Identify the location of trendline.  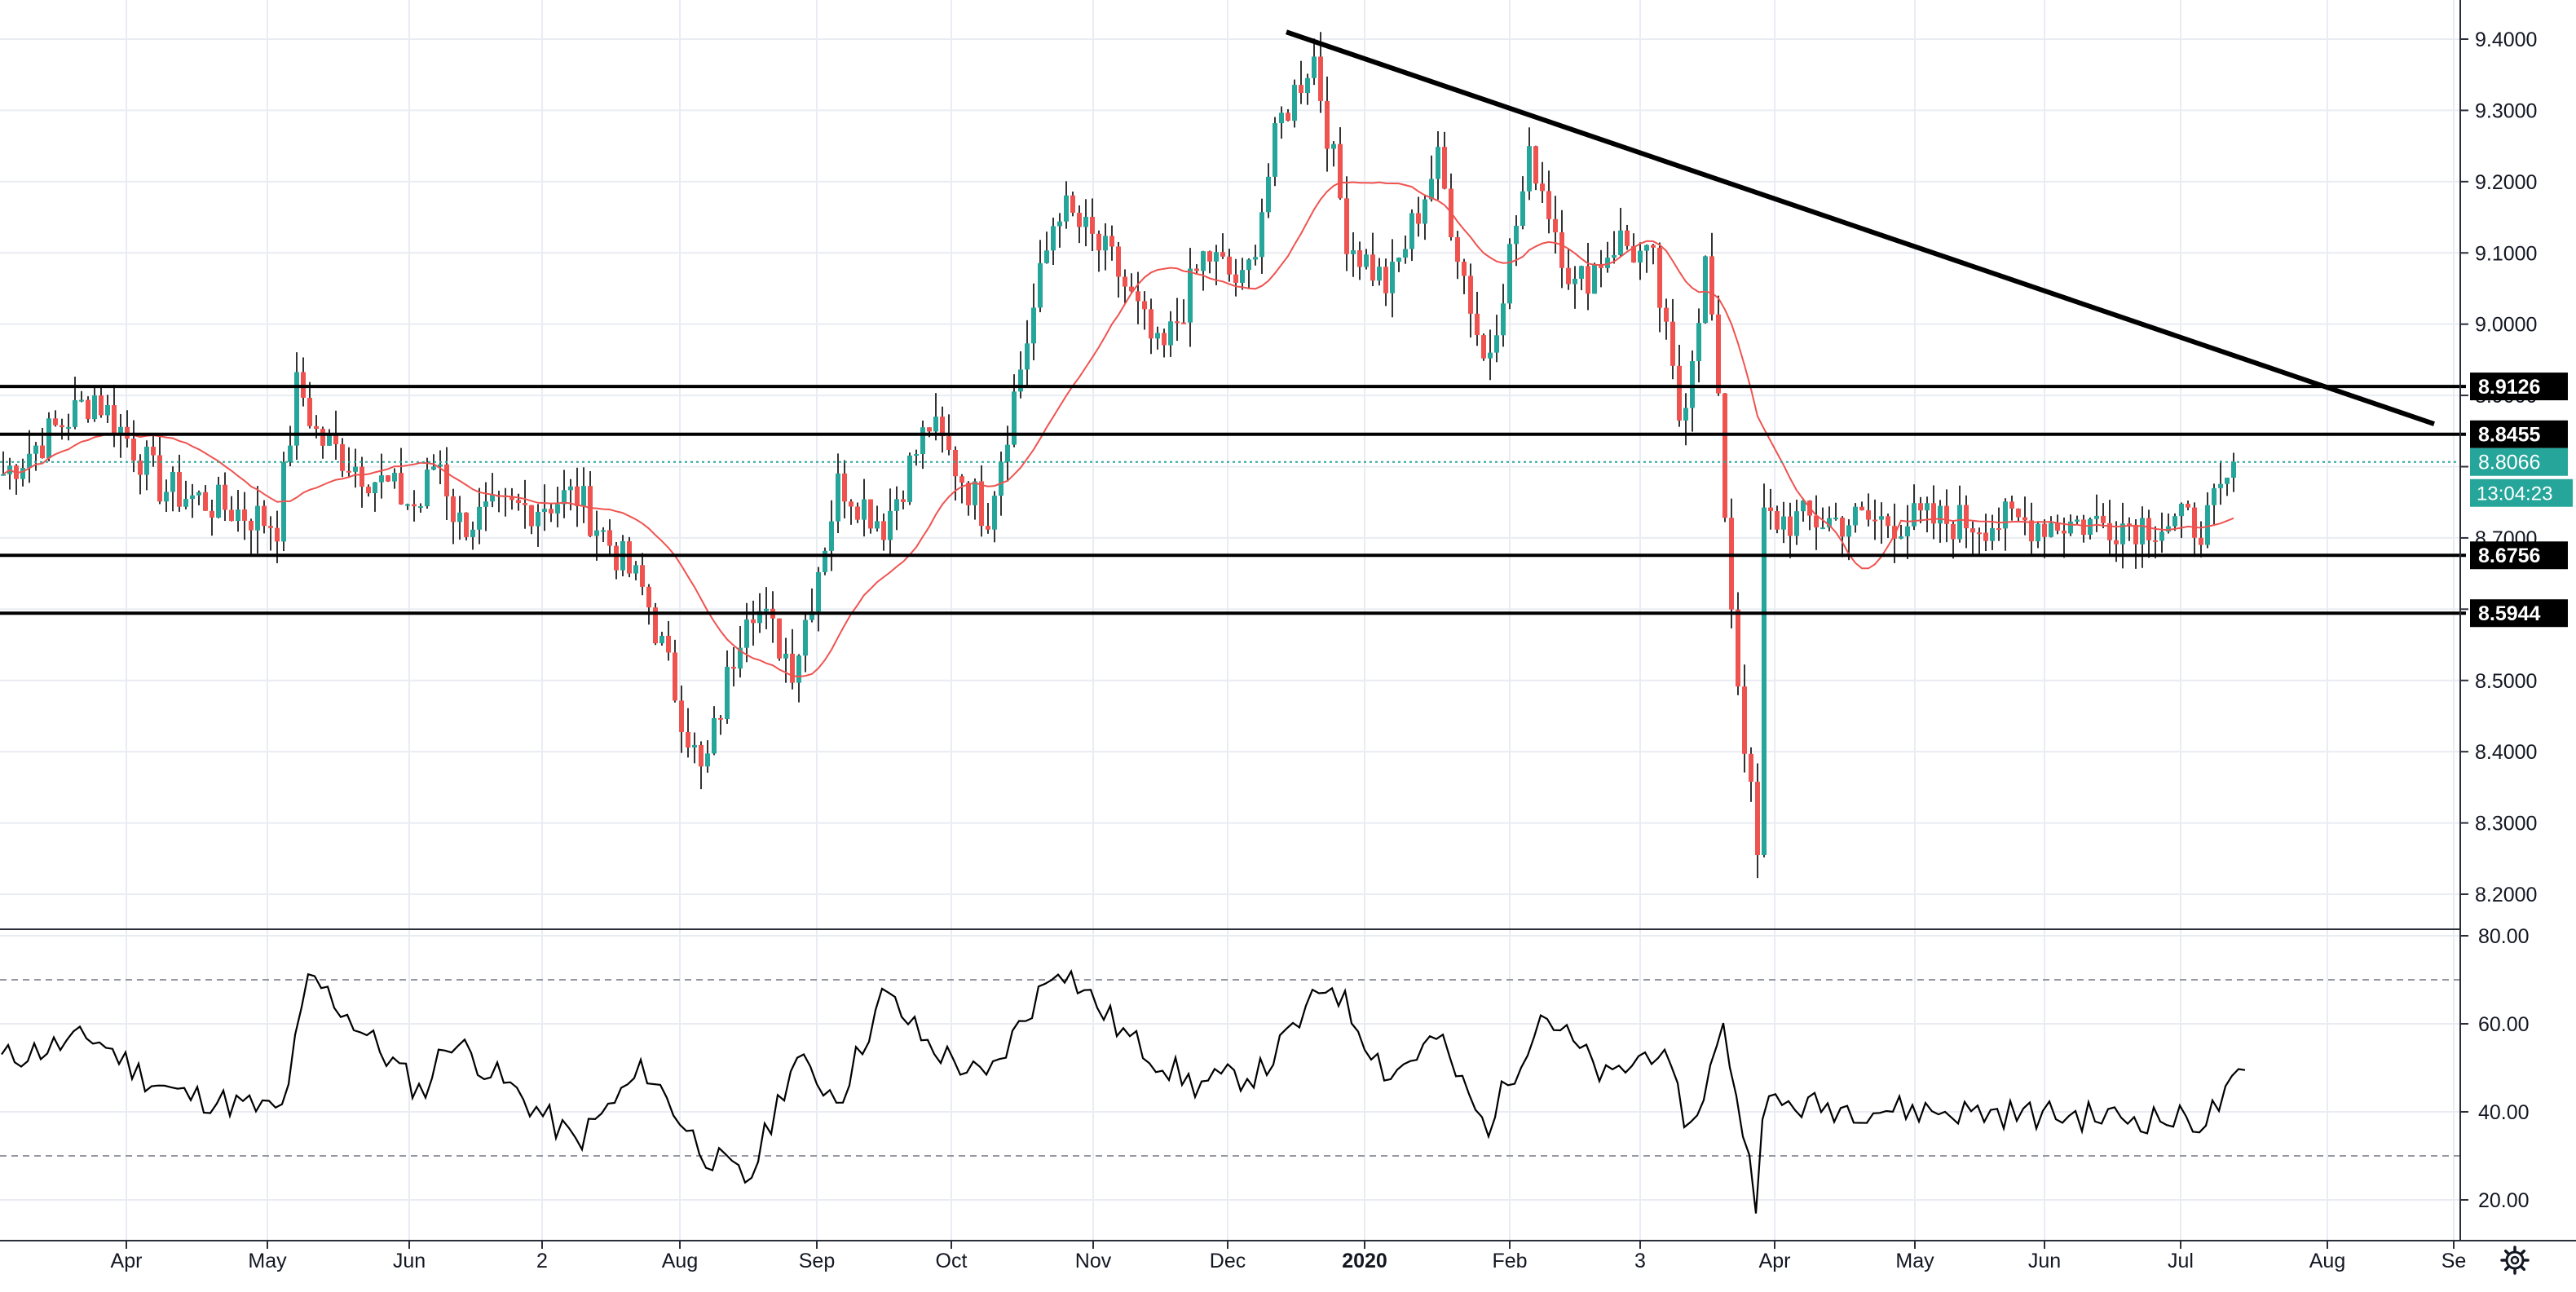
(1860, 227).